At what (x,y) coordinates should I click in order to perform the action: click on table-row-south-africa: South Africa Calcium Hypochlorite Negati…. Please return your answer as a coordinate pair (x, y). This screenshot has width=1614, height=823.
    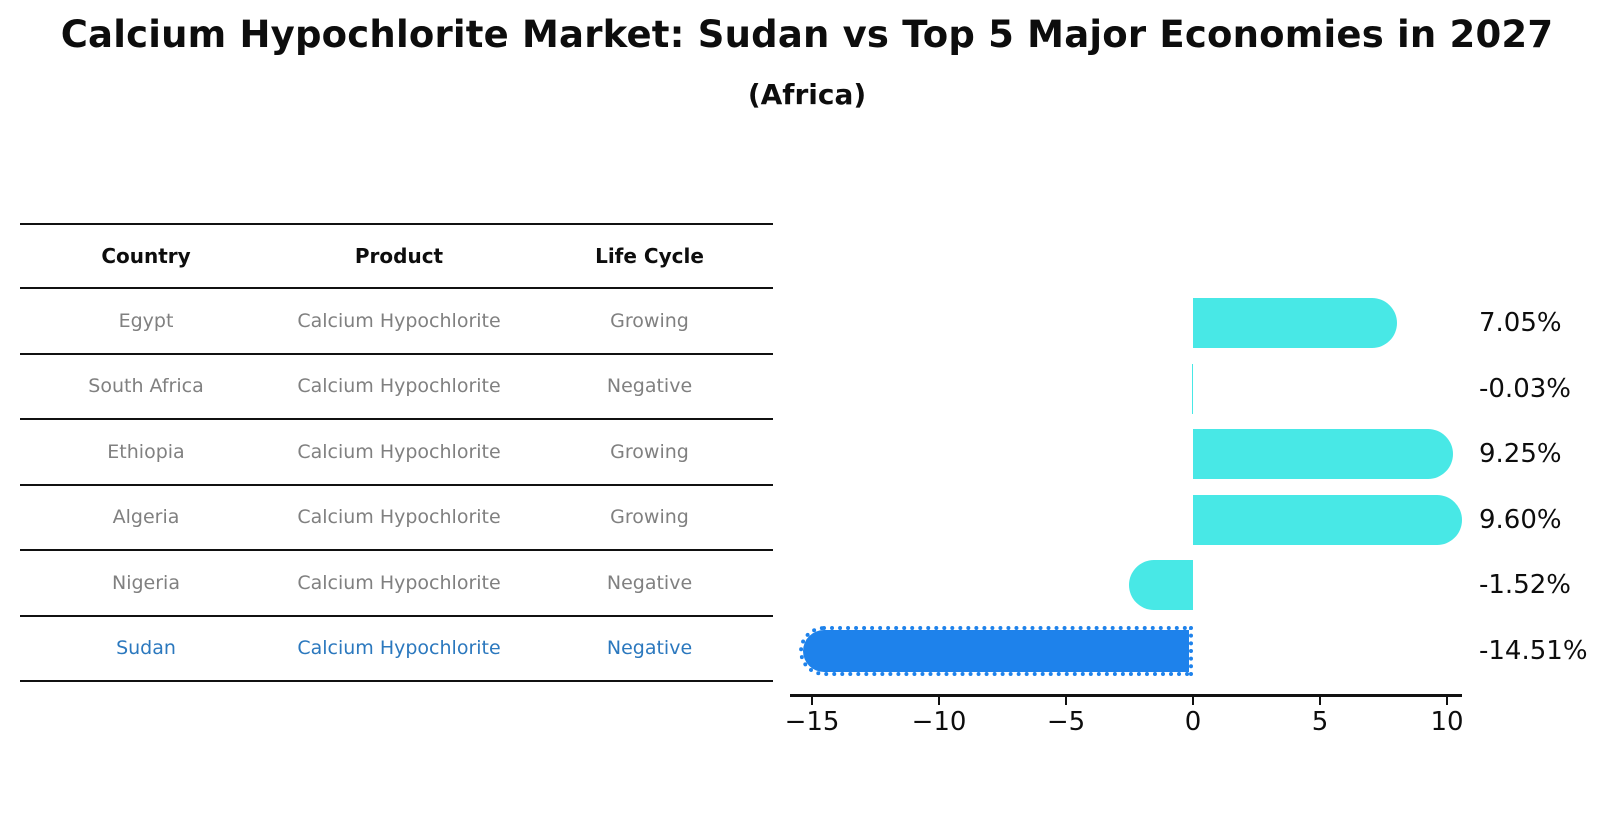
    Looking at the image, I should click on (396, 387).